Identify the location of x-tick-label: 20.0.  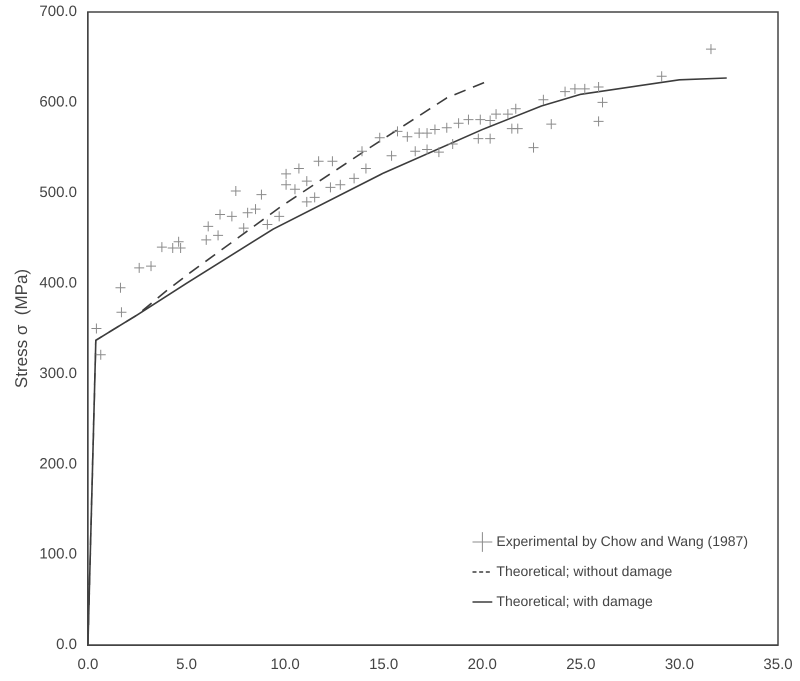
(482, 665).